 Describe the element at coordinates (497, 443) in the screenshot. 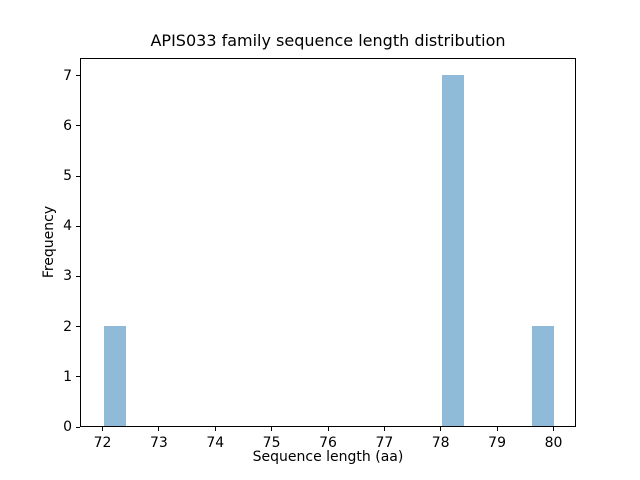

I see `x-tick-label: 79` at that location.